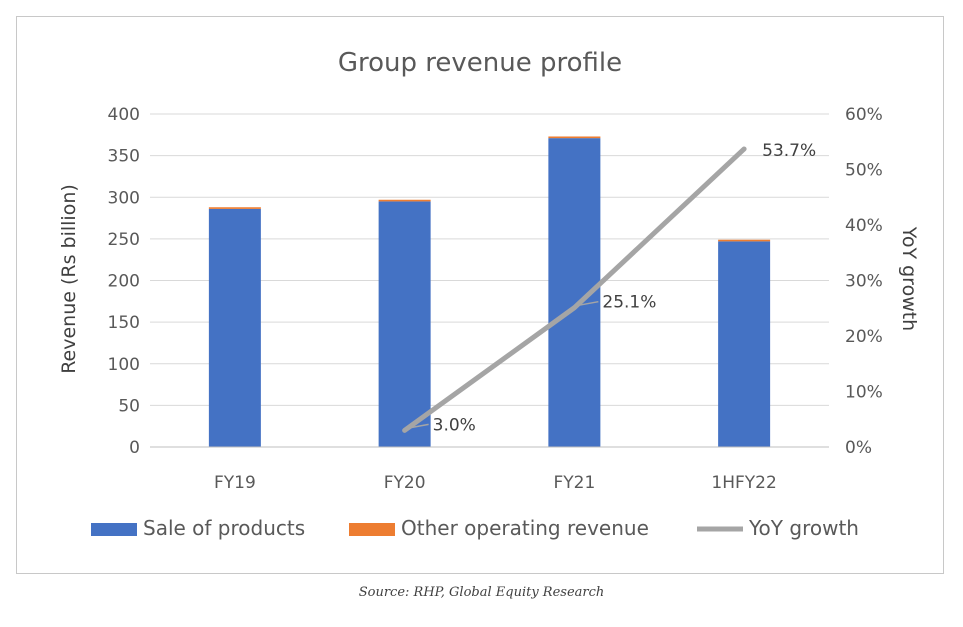 This screenshot has height=627, width=963. I want to click on data-label: 3.0%, so click(454, 425).